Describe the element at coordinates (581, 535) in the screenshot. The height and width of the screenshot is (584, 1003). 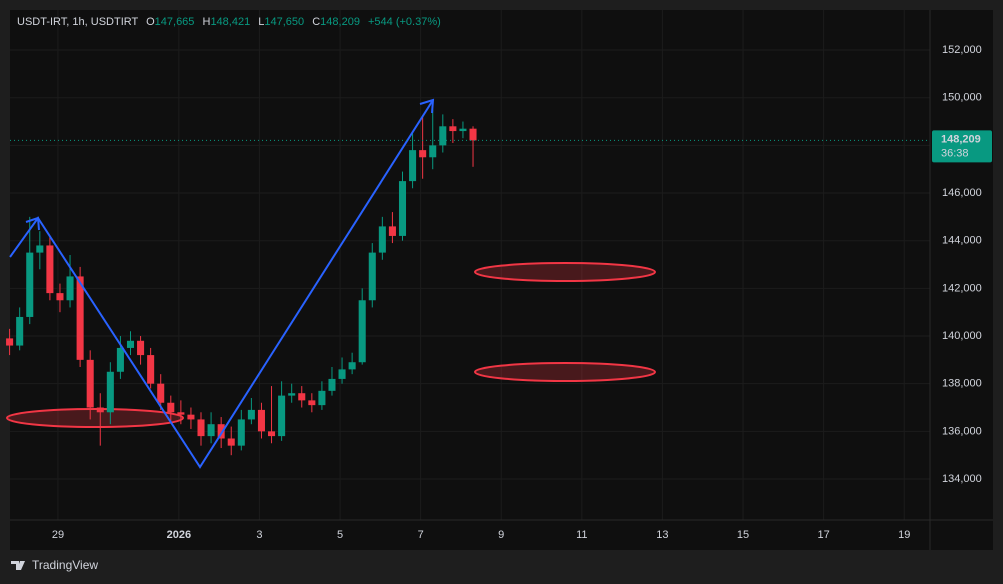
I see `x-tick-label: 11` at that location.